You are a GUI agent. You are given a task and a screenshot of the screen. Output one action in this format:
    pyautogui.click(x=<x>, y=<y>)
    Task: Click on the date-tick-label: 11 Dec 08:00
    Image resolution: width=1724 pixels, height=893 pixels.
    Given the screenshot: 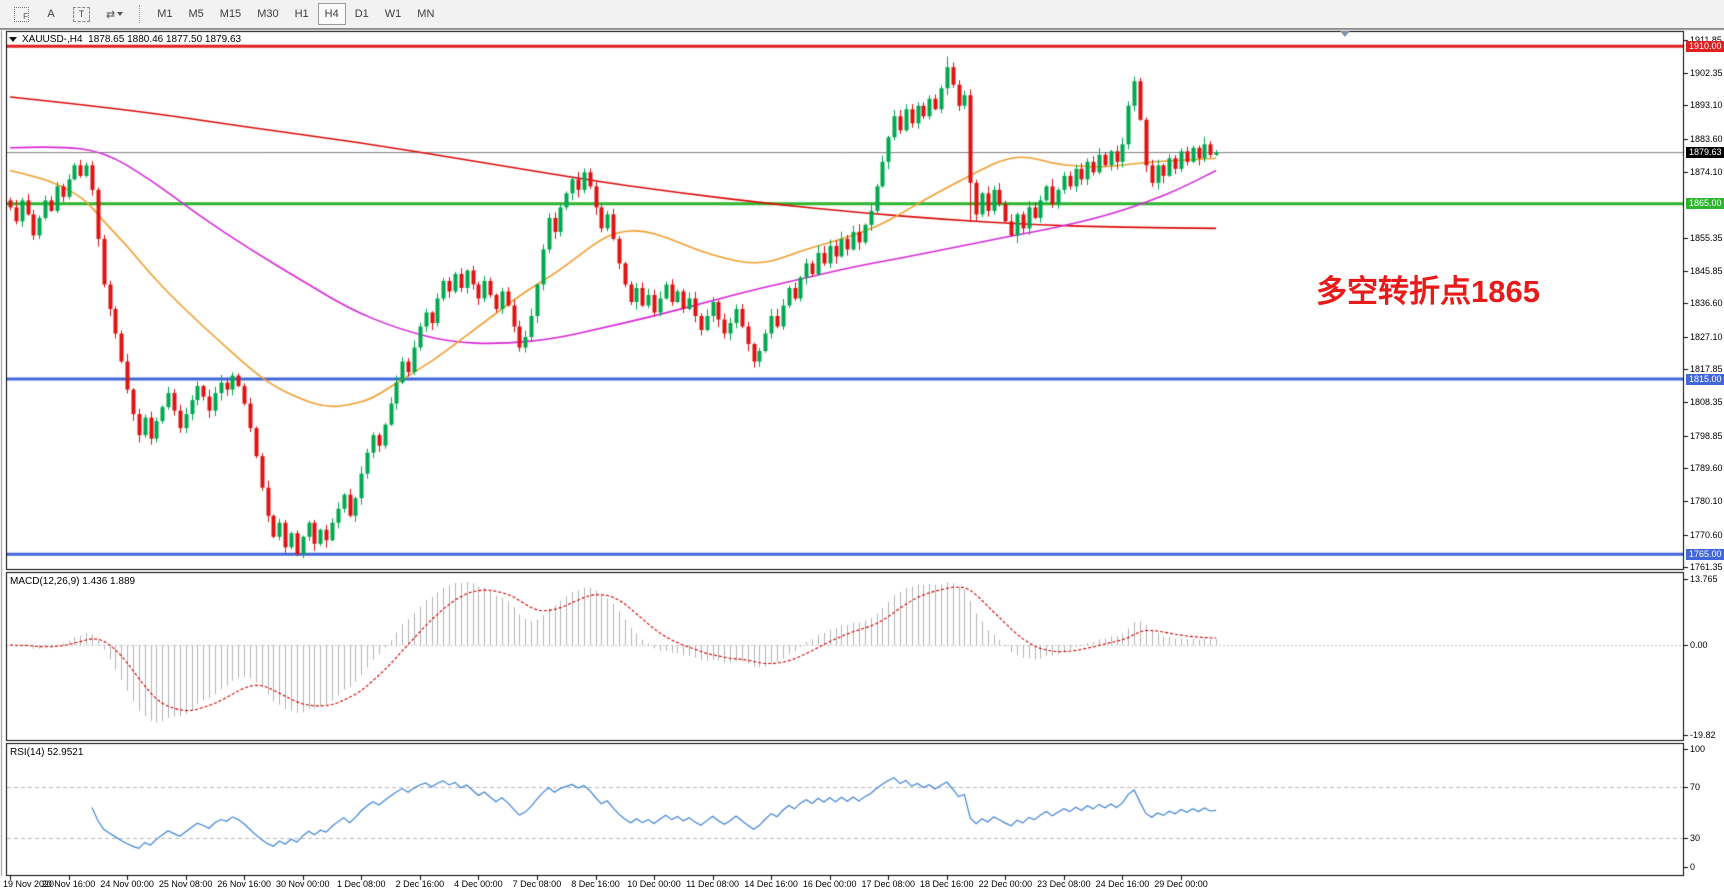 What is the action you would take?
    pyautogui.click(x=713, y=884)
    